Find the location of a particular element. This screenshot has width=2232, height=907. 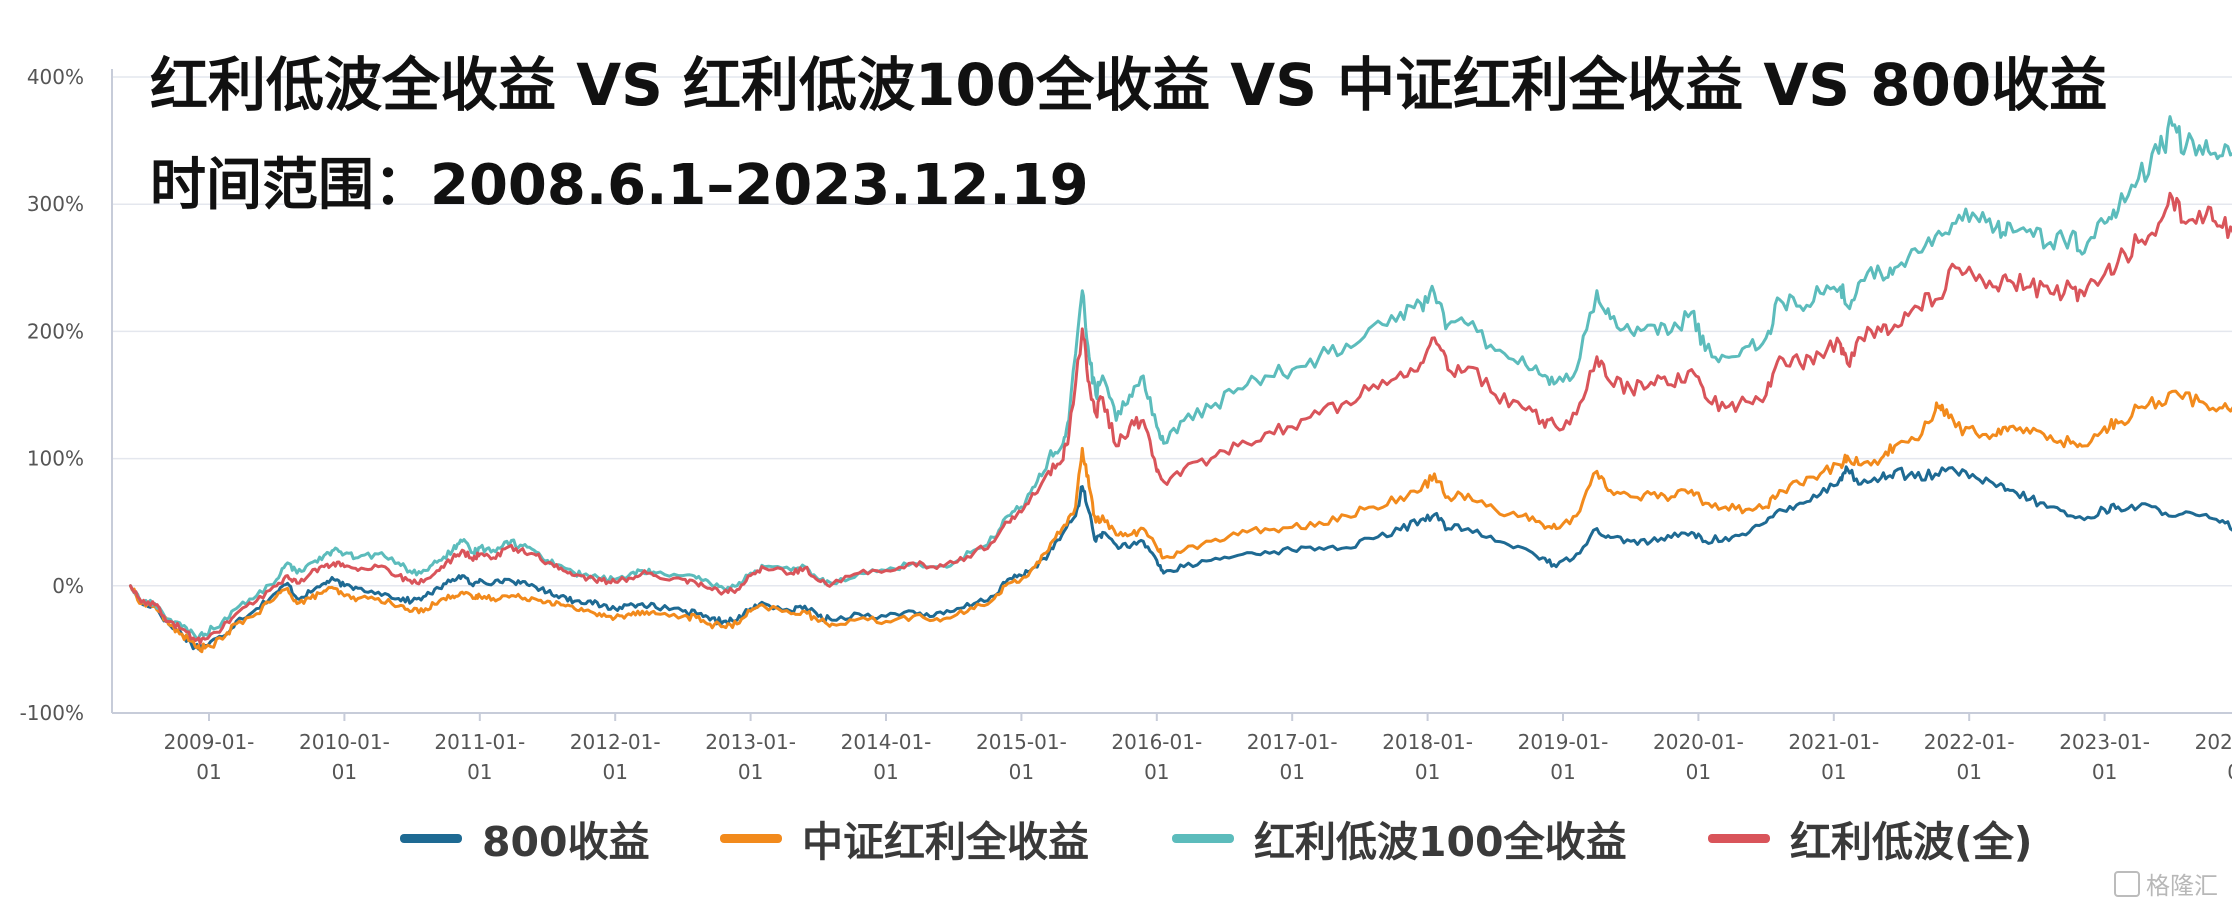

legend-label-hldb100: 红利低波100全收益 is located at coordinates (1440, 842).